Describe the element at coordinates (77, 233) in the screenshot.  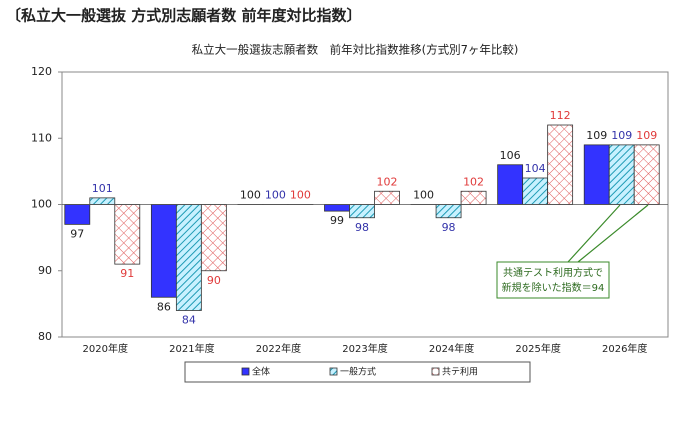
I see `value-label: 97` at that location.